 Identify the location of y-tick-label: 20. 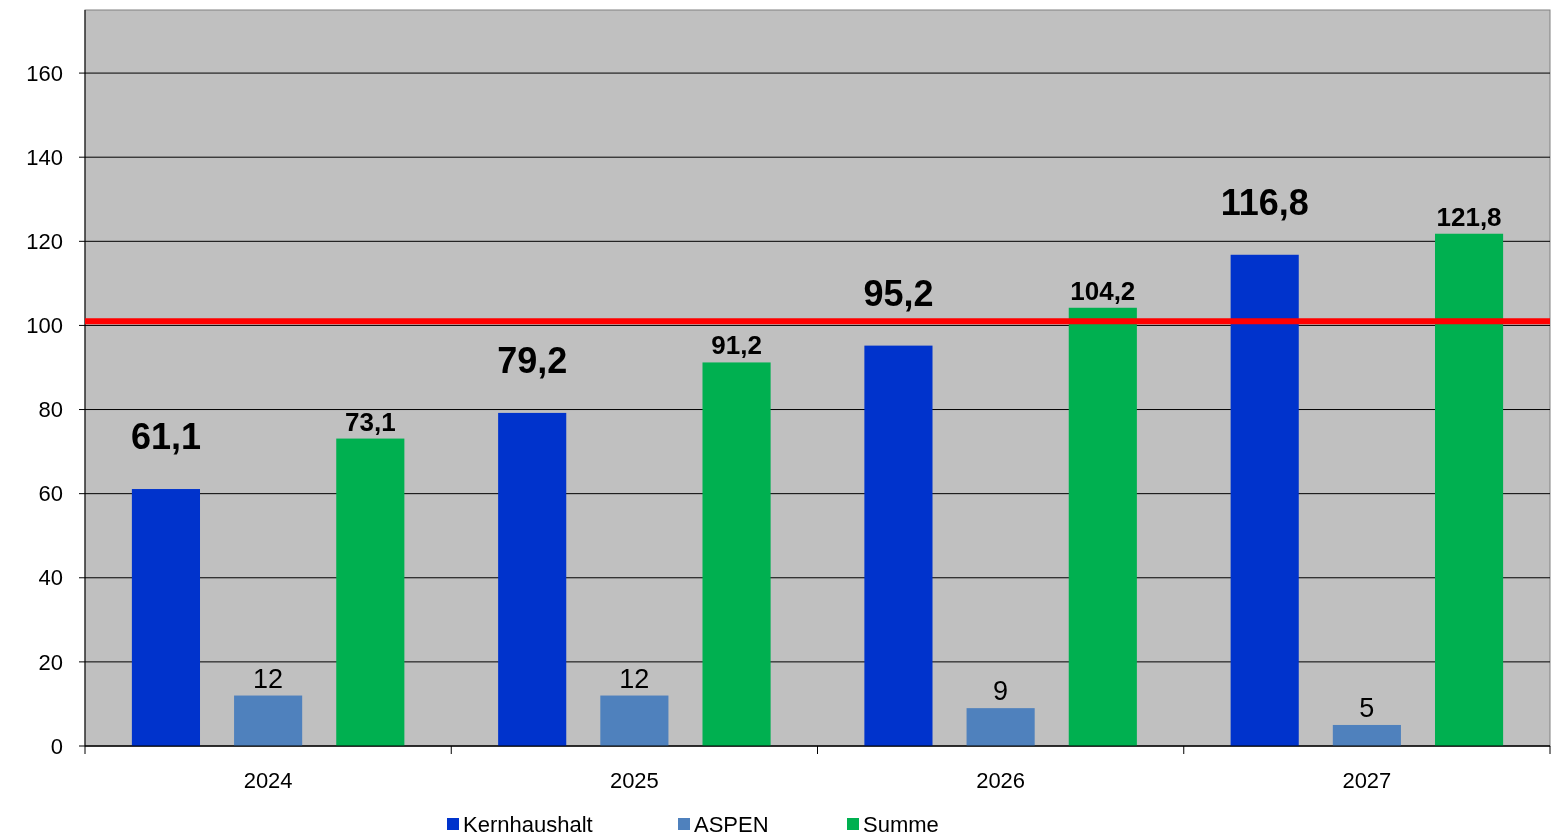
(50, 662).